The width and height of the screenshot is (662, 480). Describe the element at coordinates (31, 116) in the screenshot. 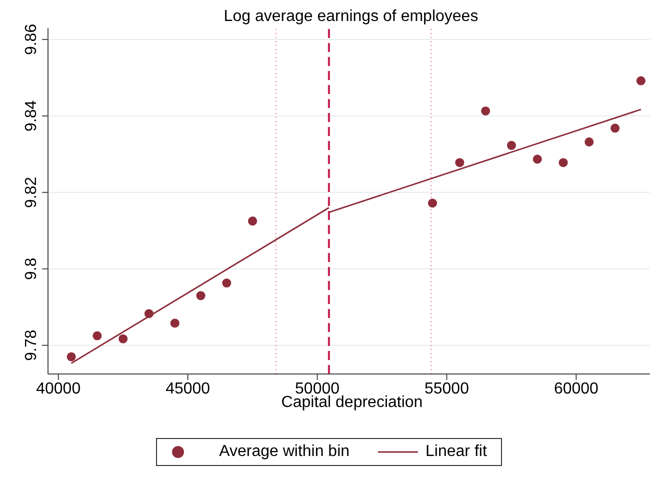

I see `y-tick-label: 9.84` at that location.